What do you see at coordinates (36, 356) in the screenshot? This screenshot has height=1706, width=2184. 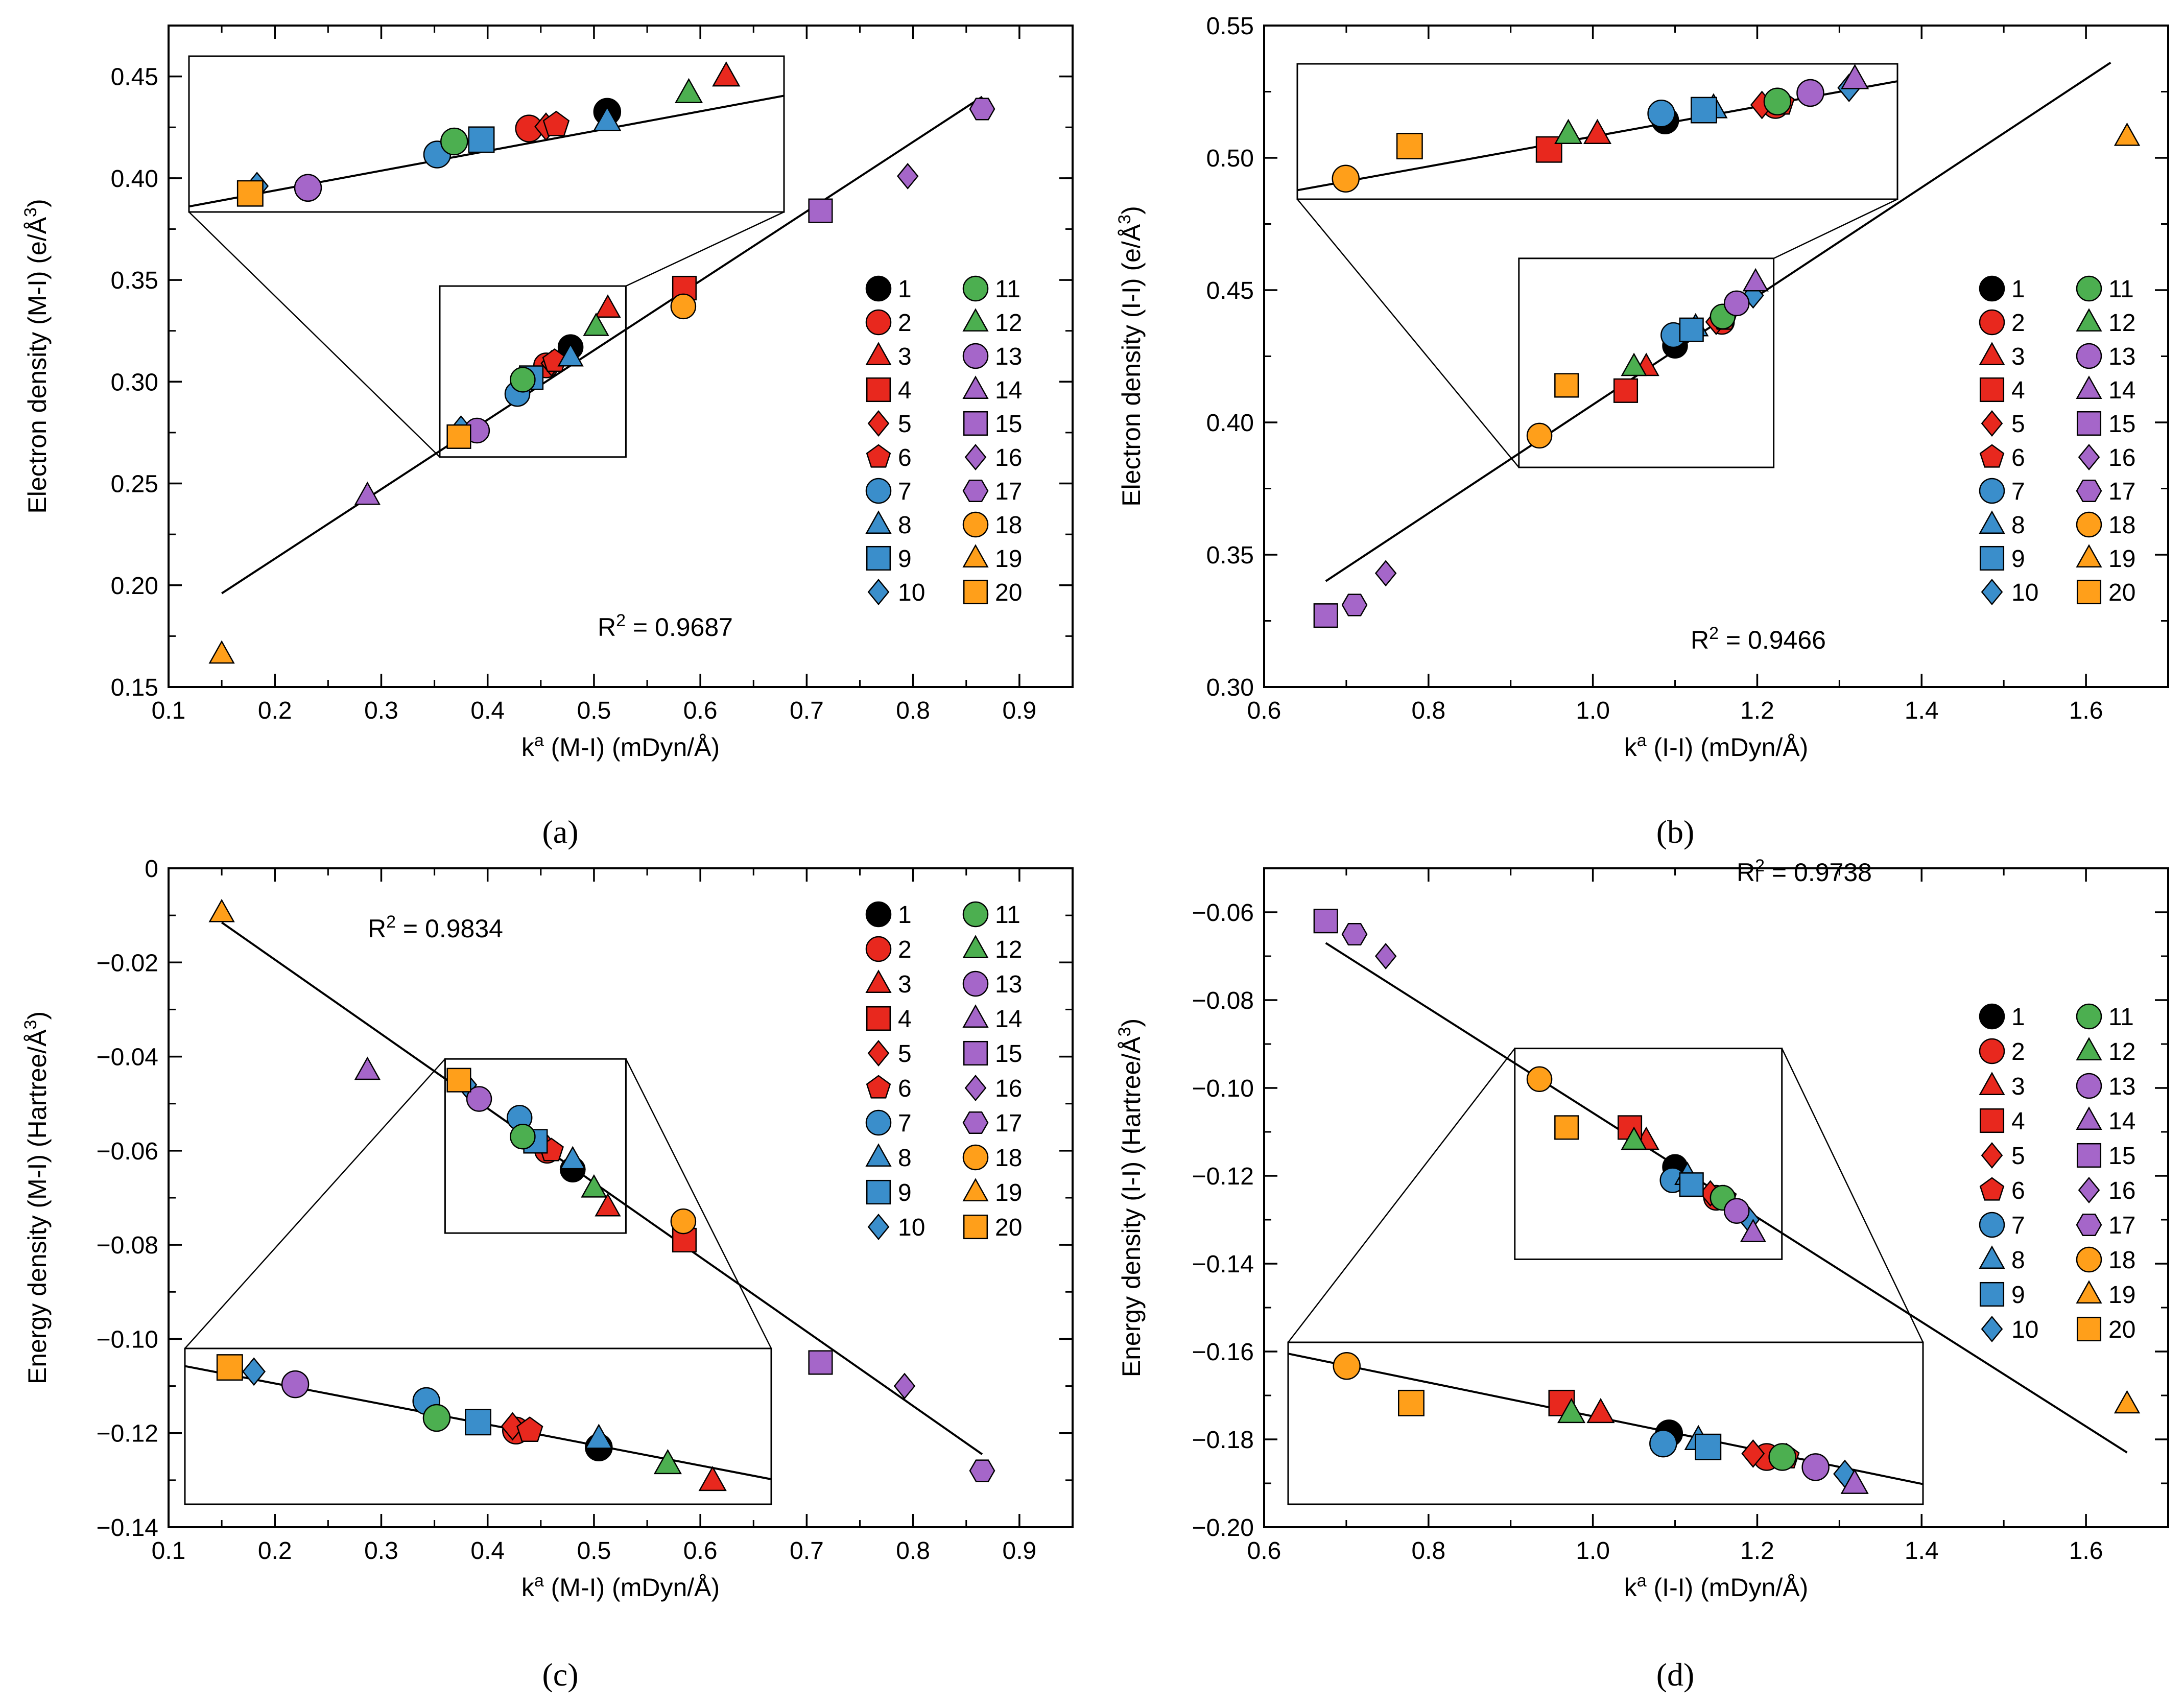 I see `y-axis-label: Electron density (M-I) (e/Å3)` at bounding box center [36, 356].